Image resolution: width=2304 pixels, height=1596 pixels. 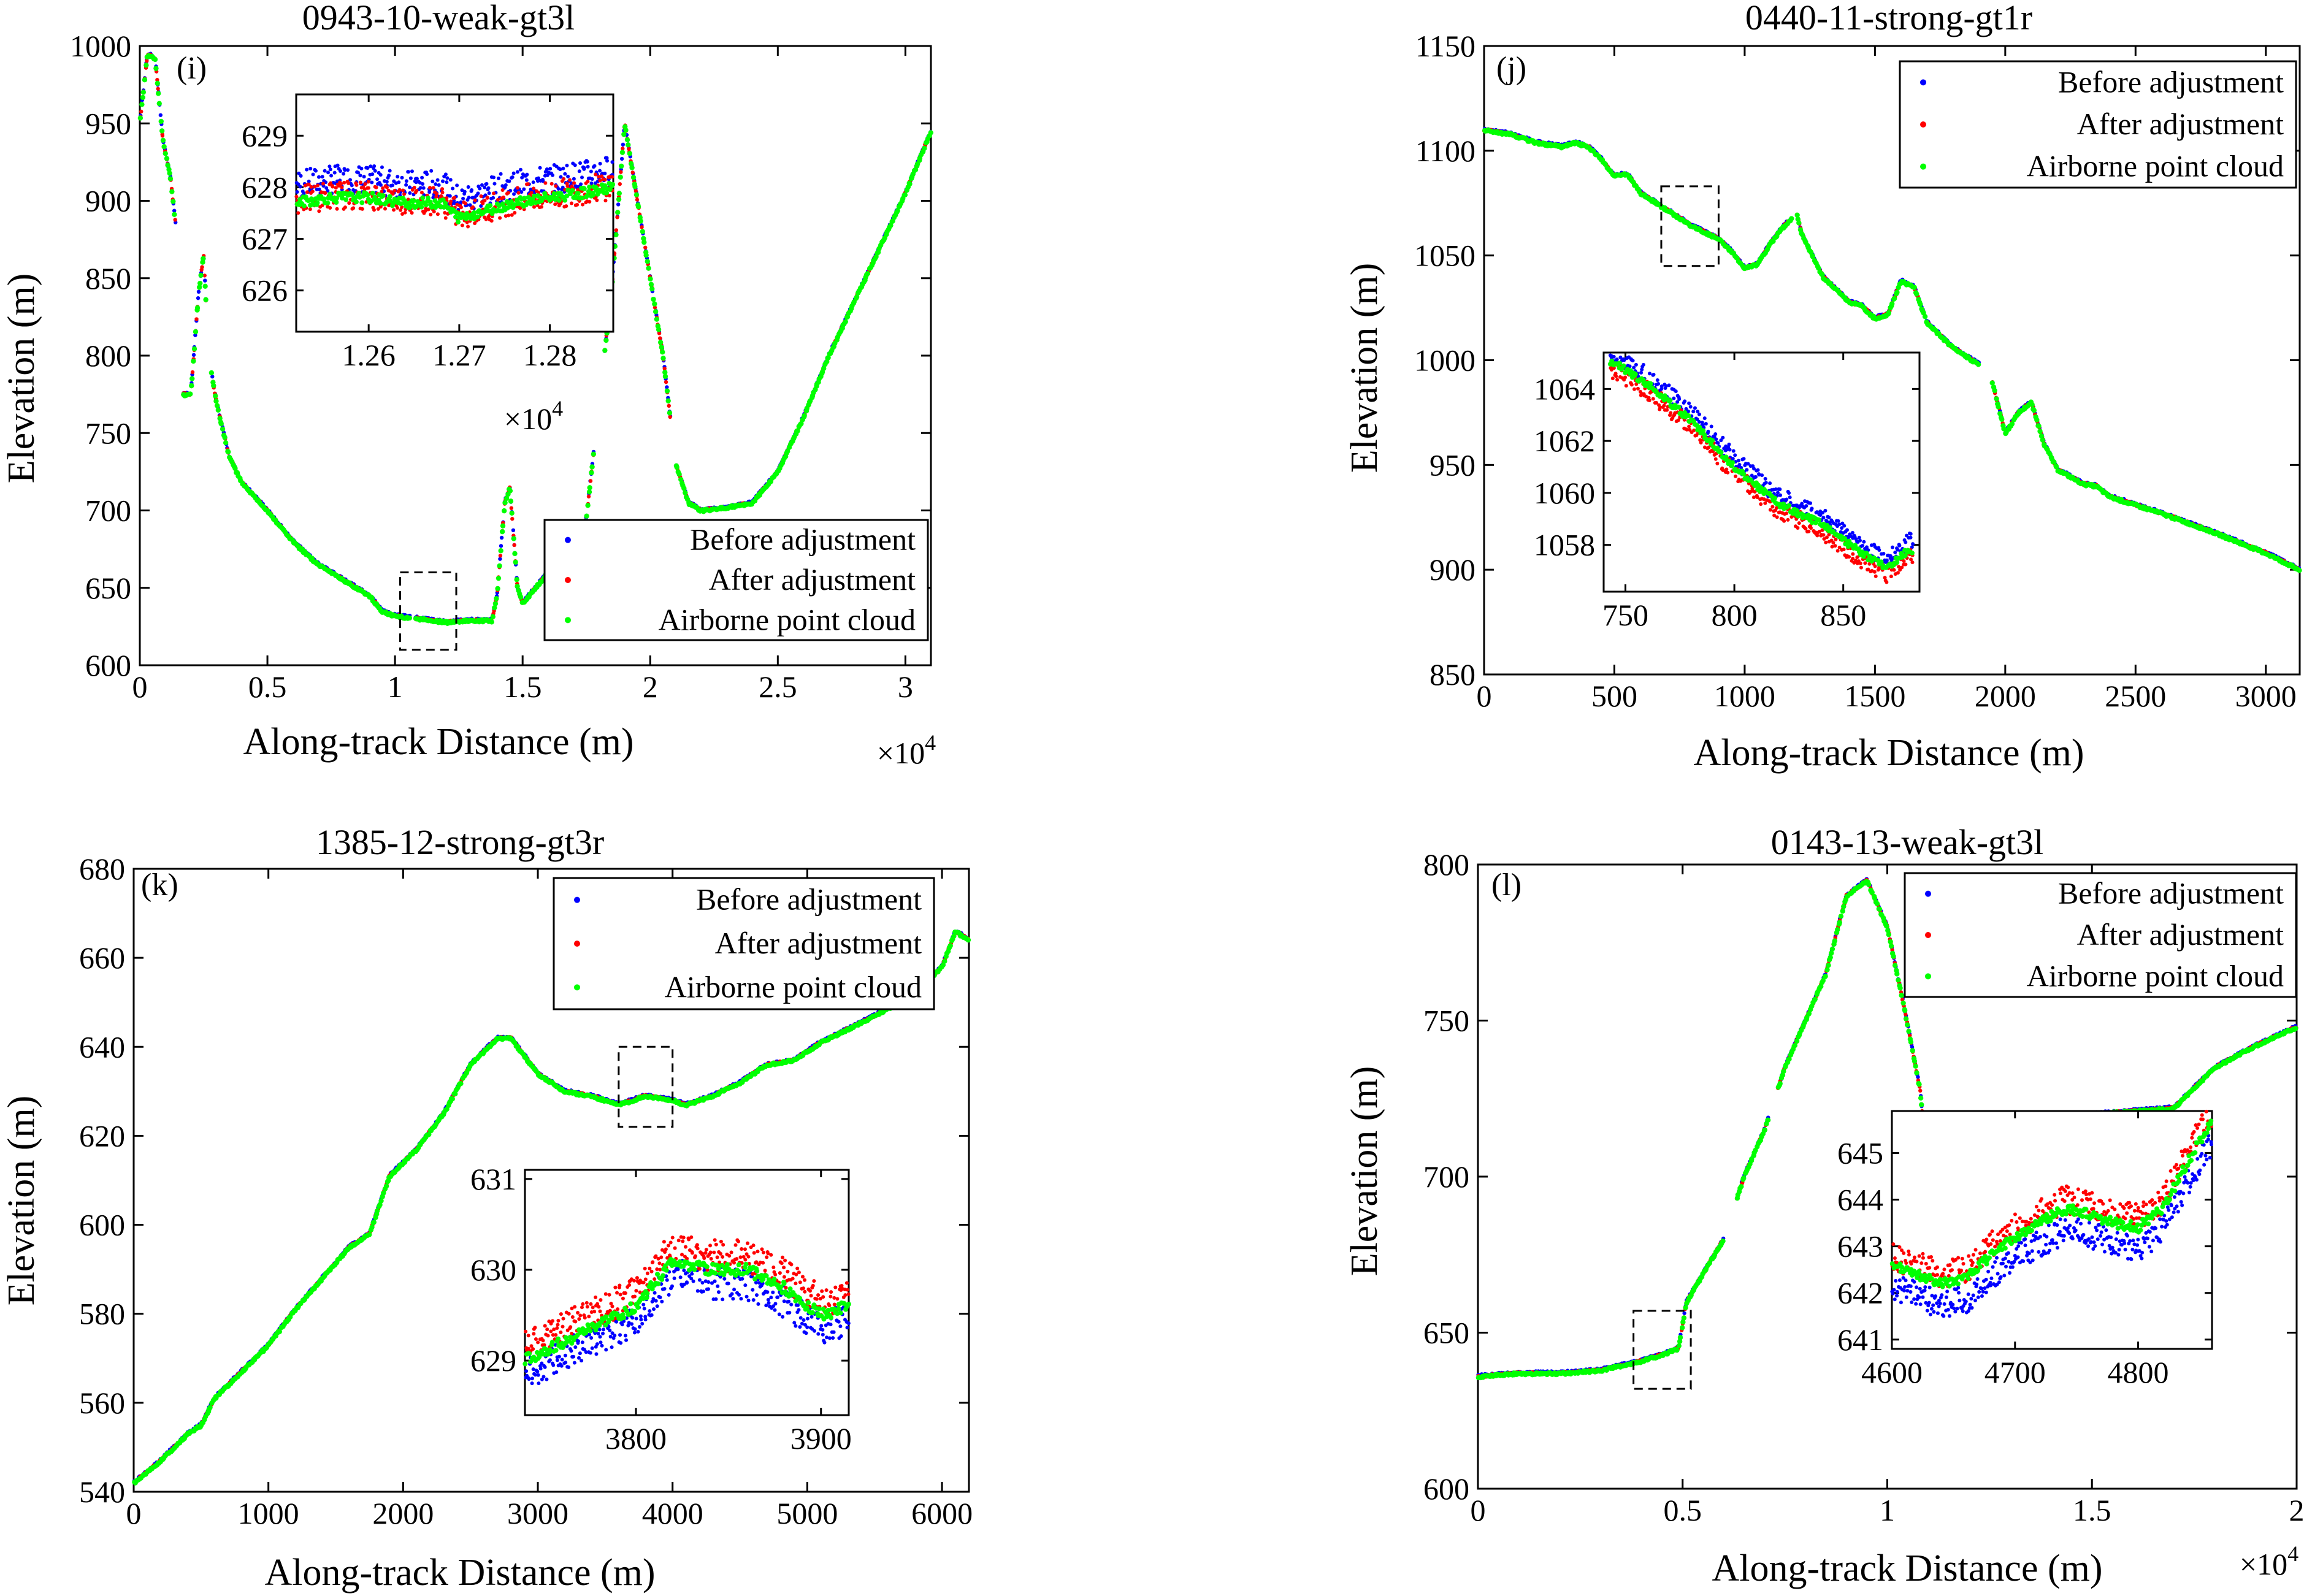 What do you see at coordinates (1445, 46) in the screenshot?
I see `y-tick-label: 1150` at bounding box center [1445, 46].